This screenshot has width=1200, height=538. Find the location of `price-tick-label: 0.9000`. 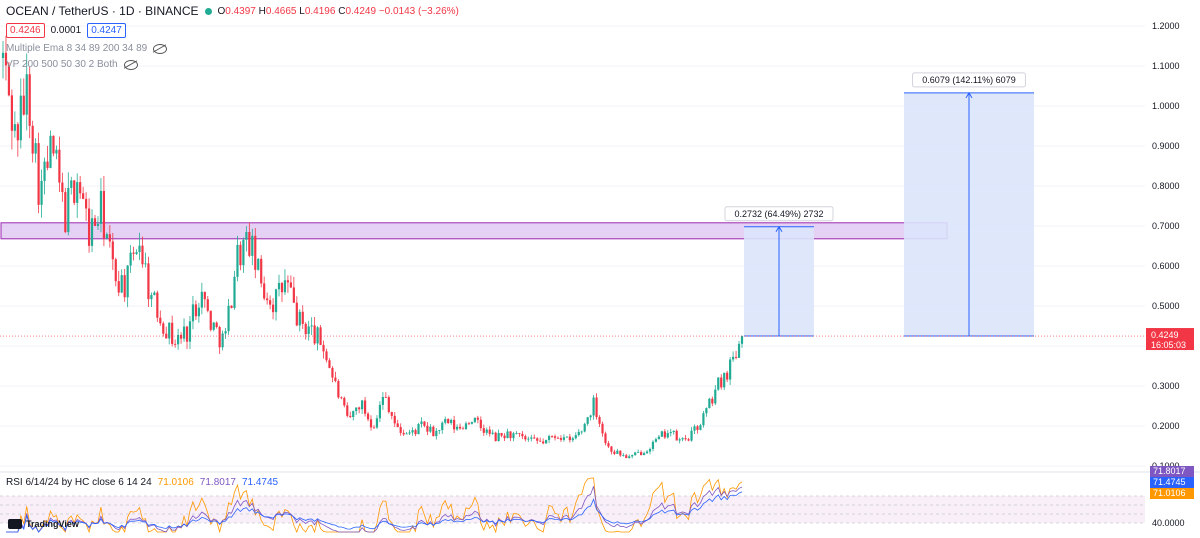

price-tick-label: 0.9000 is located at coordinates (1166, 146).